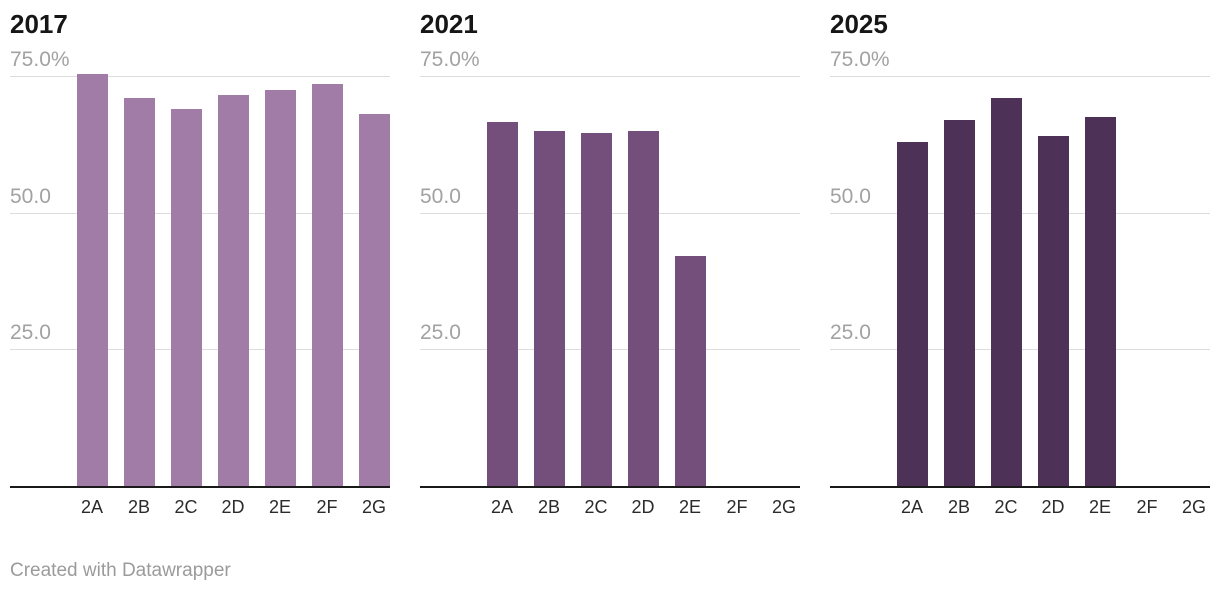 The width and height of the screenshot is (1220, 598). Describe the element at coordinates (39, 24) in the screenshot. I see `panel-title: 2017` at that location.